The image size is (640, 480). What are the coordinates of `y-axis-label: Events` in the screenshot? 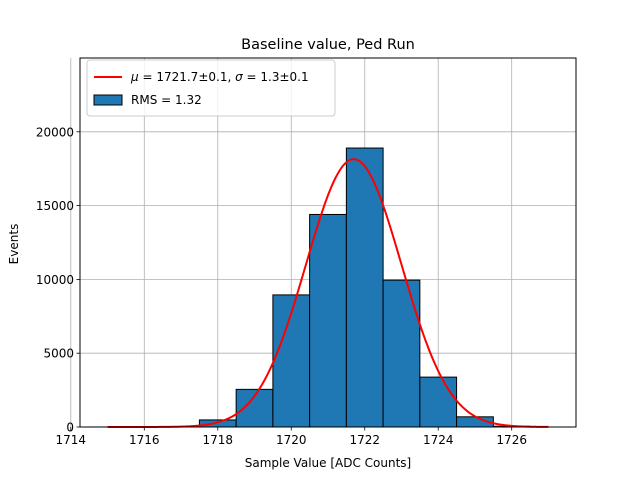 It's located at (14, 244).